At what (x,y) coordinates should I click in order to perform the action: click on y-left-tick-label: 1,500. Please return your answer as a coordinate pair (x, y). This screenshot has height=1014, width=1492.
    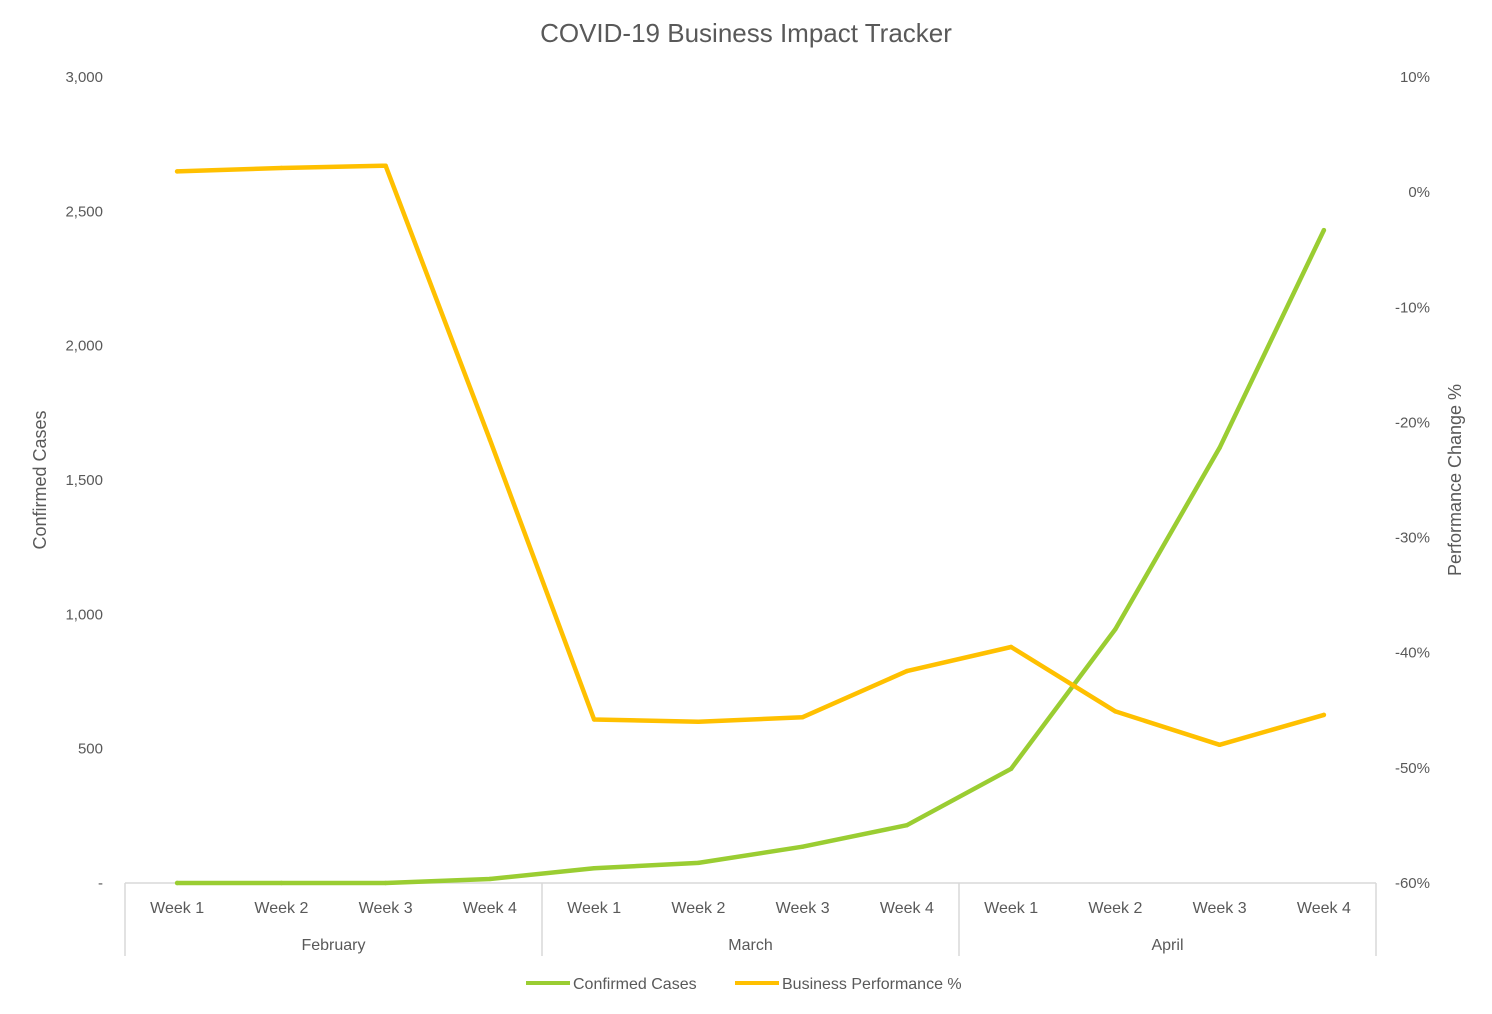
    Looking at the image, I should click on (84, 480).